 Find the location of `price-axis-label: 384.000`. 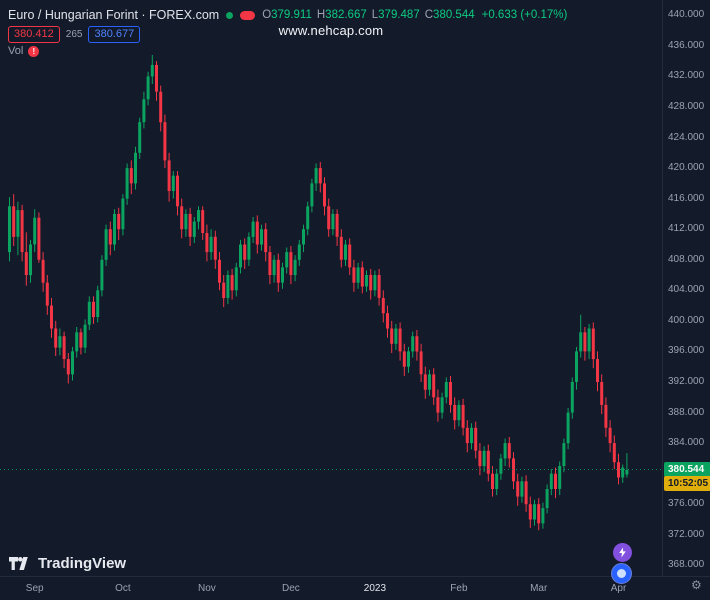

price-axis-label: 384.000 is located at coordinates (686, 443).